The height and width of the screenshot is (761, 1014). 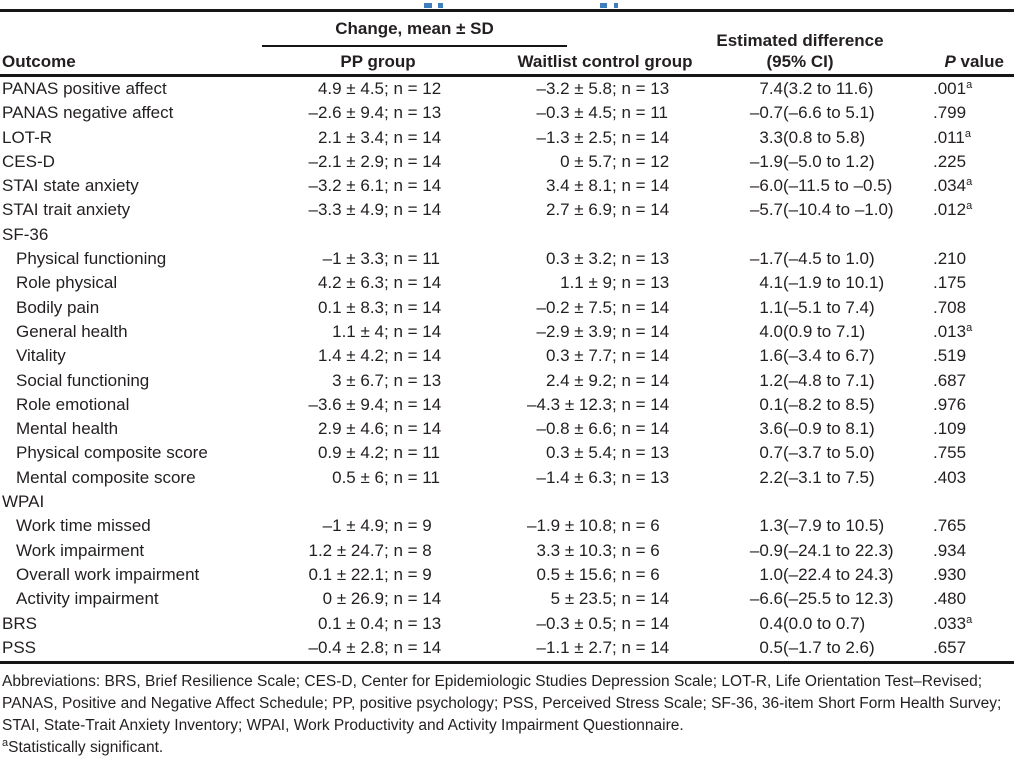 I want to click on estimated-difference-mean: 3.6, so click(x=771, y=429).